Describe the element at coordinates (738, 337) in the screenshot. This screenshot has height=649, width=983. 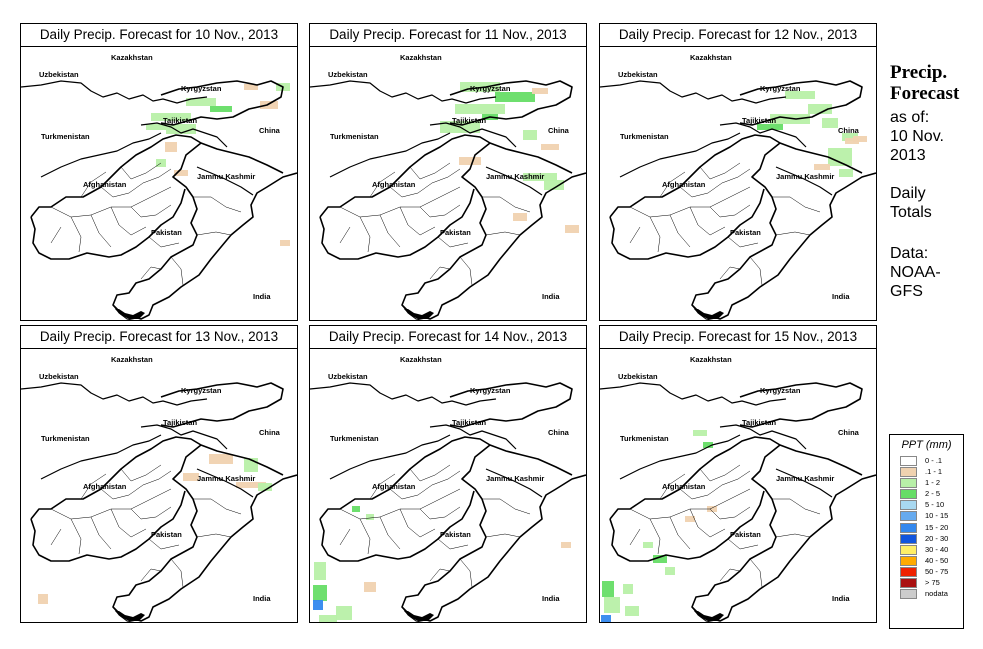
I see `panel-title: Daily Precip. Forecast for 15 Nov., 2013` at that location.